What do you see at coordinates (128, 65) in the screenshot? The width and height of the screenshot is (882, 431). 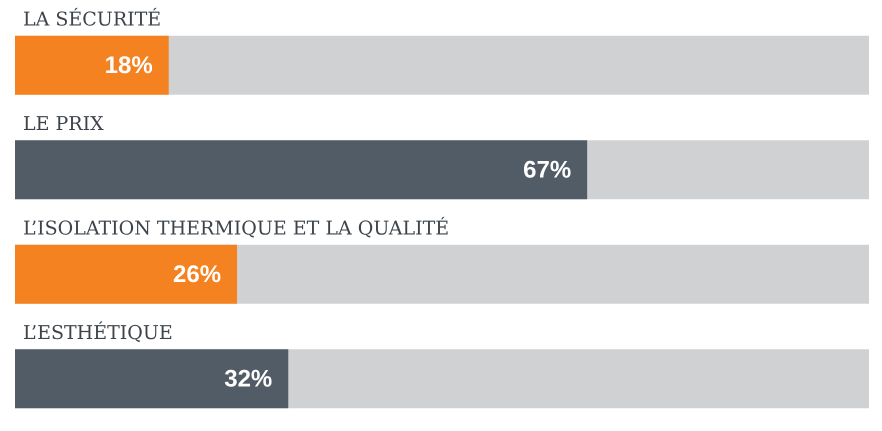 I see `data-label: 18%` at bounding box center [128, 65].